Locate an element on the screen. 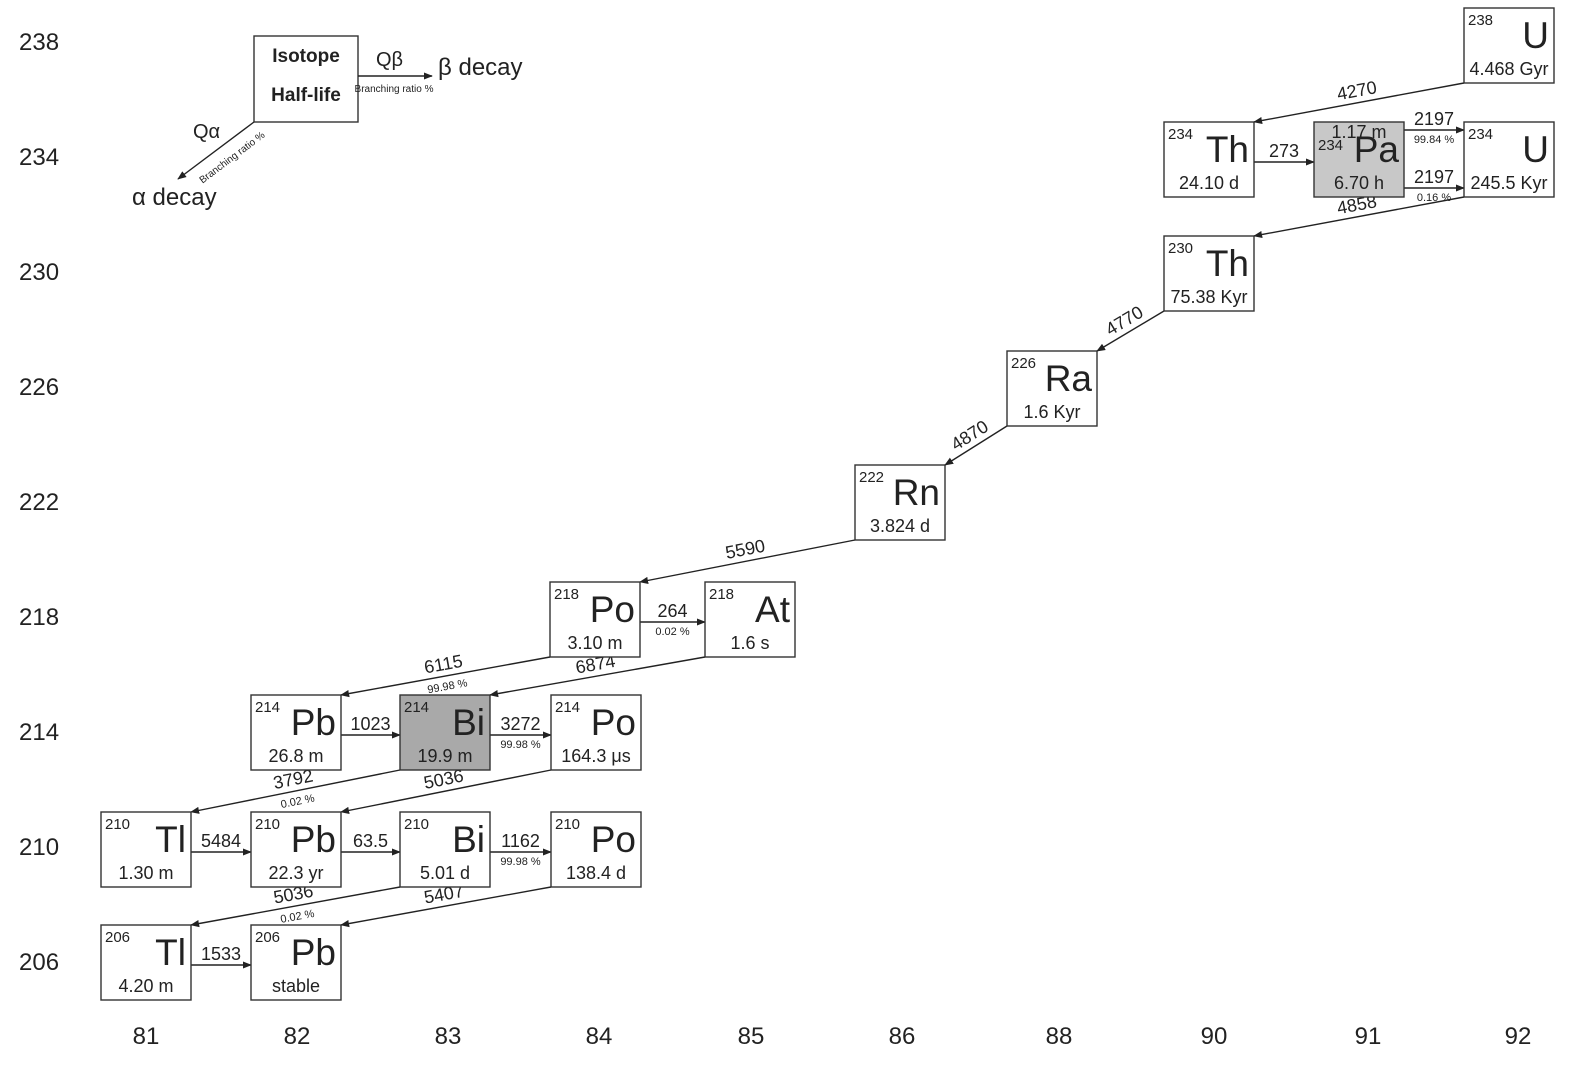 Image resolution: width=1594 pixels, height=1070 pixels. decay-alpha-th230-ra226: 4770 is located at coordinates (1130, 327).